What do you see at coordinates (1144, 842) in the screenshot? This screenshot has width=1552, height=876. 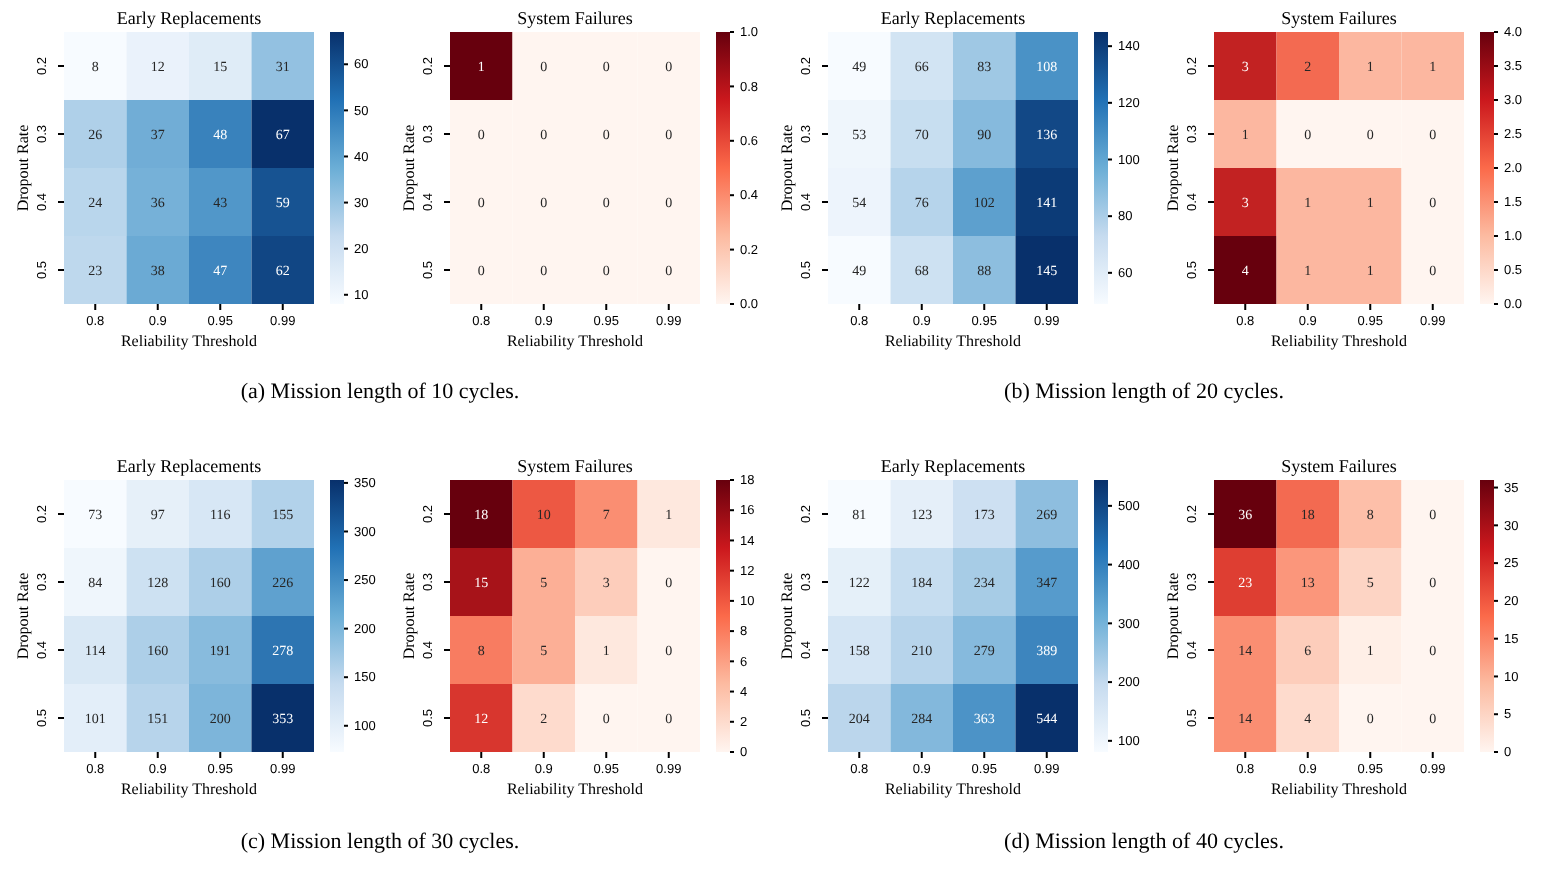 I see `text: (d) Mission length of 40 cycles.` at bounding box center [1144, 842].